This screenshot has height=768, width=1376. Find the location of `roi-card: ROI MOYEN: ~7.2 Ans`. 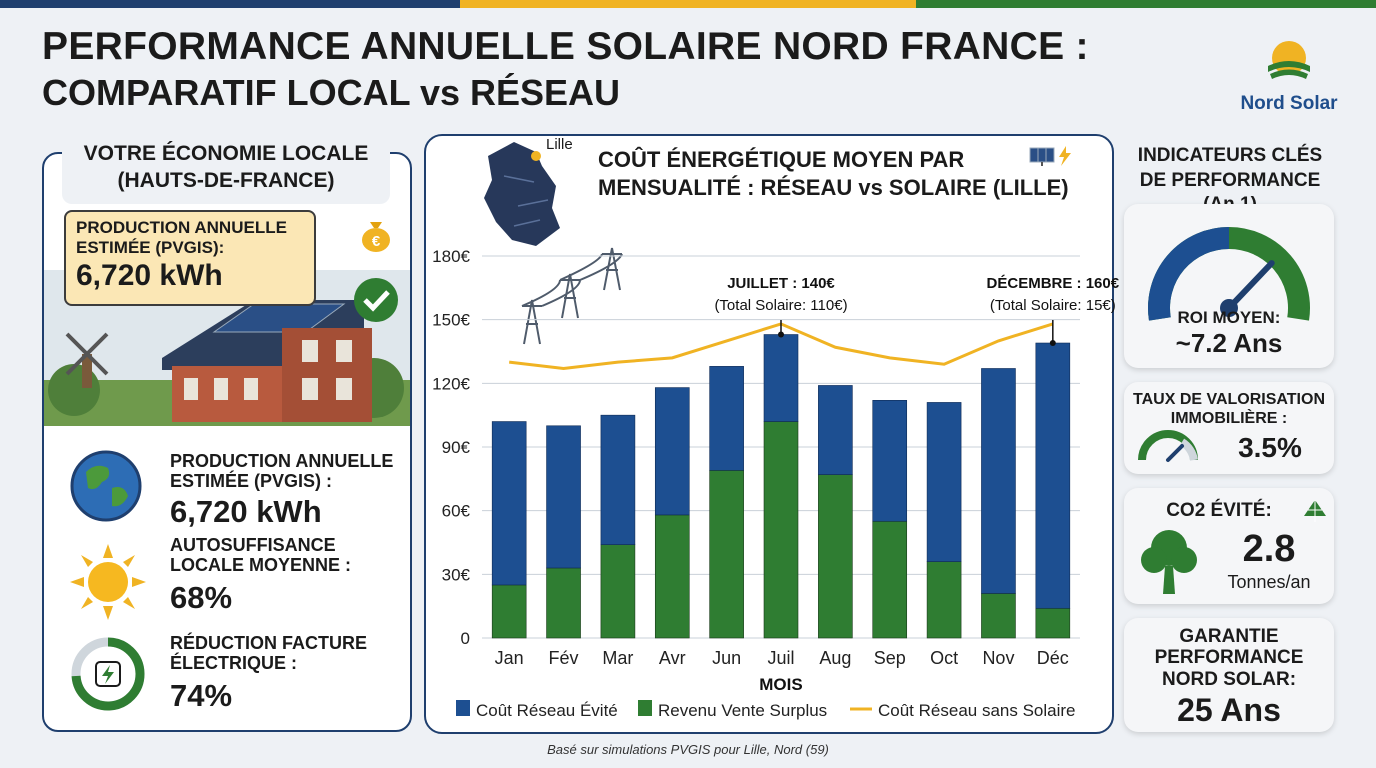

roi-card: ROI MOYEN: ~7.2 Ans is located at coordinates (1229, 286).